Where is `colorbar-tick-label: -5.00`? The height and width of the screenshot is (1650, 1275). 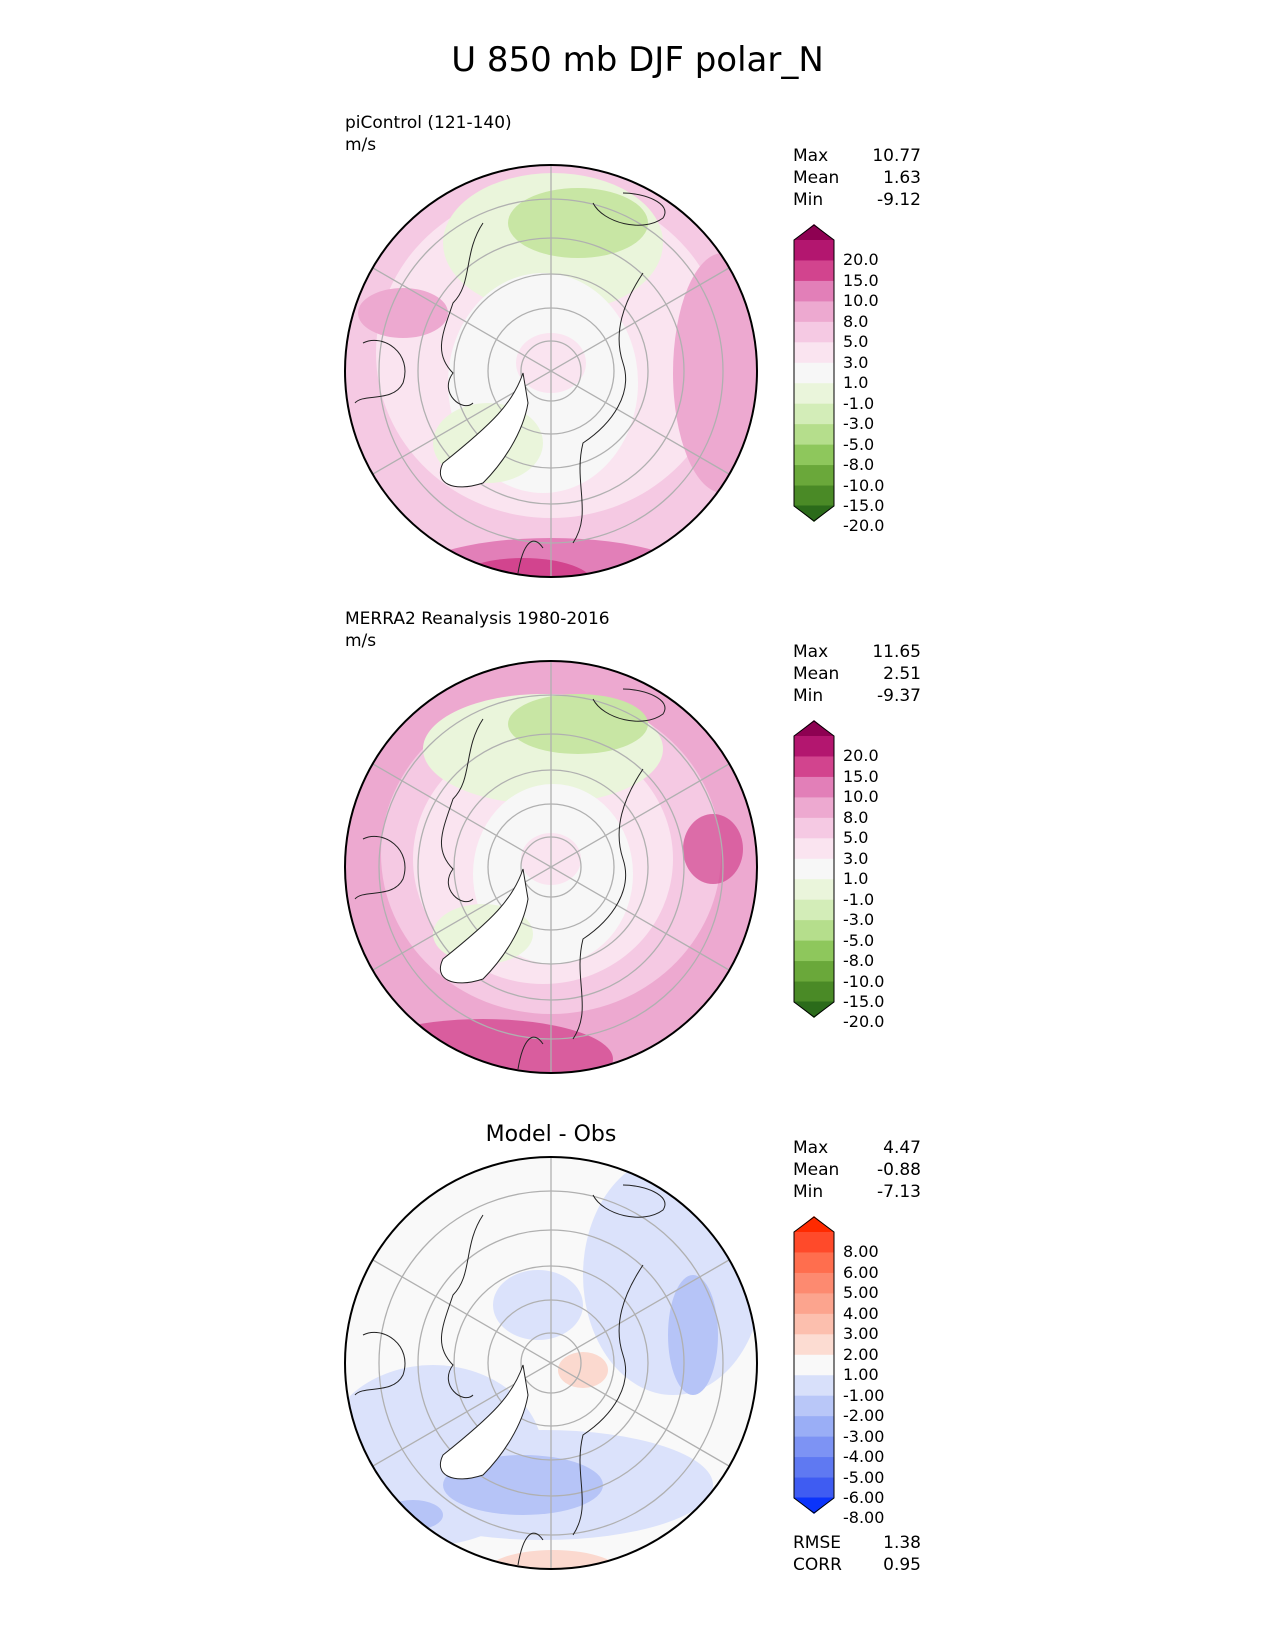 colorbar-tick-label: -5.00 is located at coordinates (864, 1477).